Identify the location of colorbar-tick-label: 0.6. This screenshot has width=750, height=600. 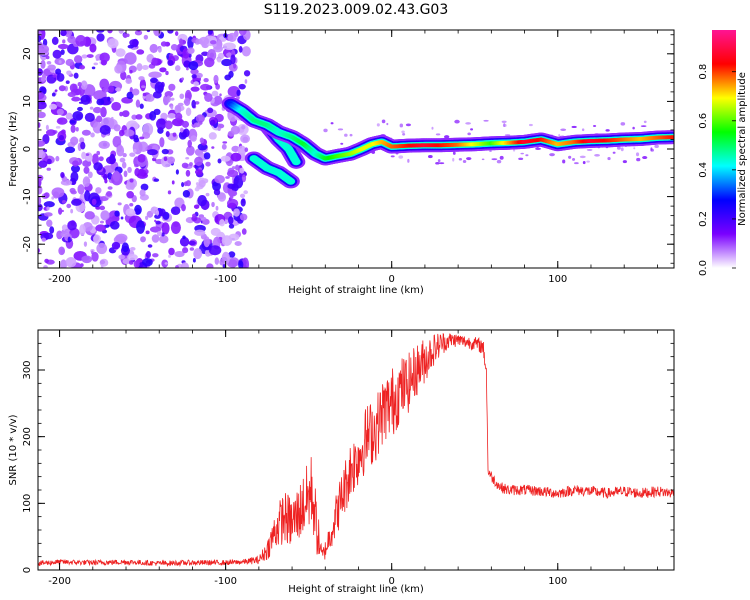
(703, 121).